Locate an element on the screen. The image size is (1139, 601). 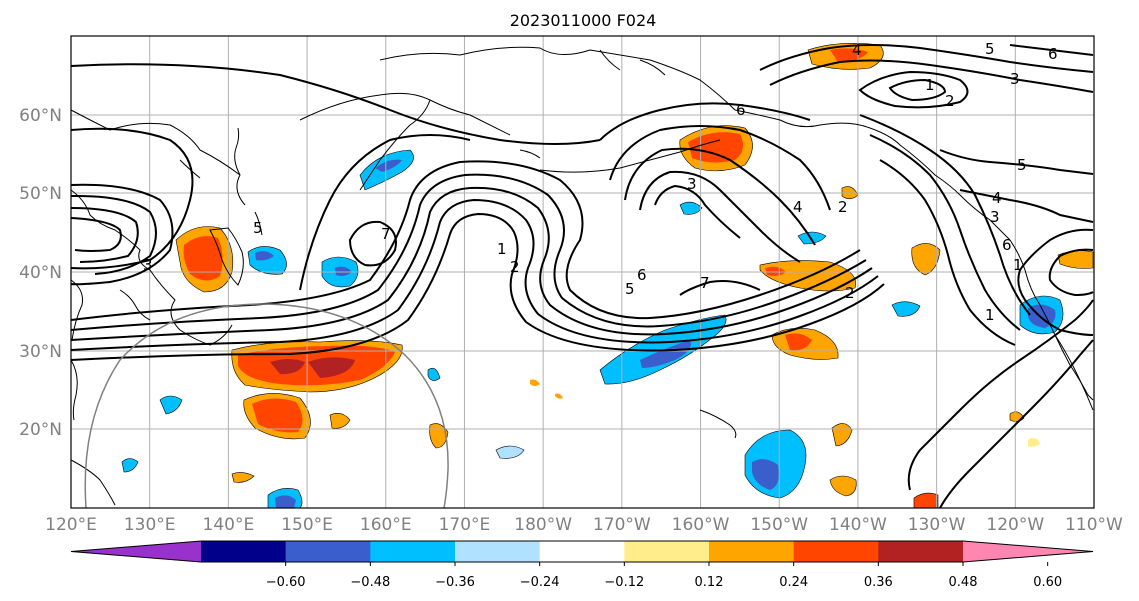
colorbar-tick-label: −0.36 is located at coordinates (455, 582).